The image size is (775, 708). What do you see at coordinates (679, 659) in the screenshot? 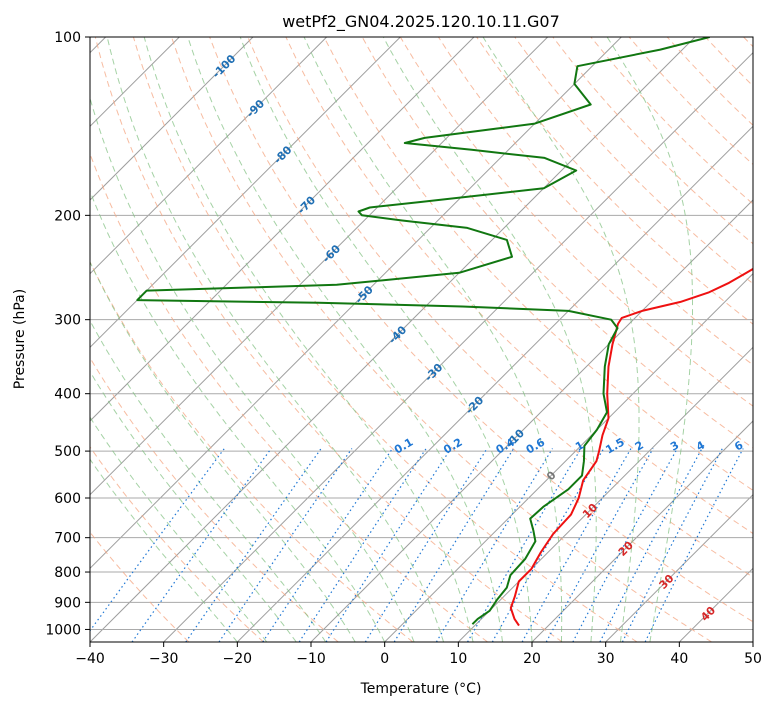
I see `x-tick-label: 40` at bounding box center [679, 659].